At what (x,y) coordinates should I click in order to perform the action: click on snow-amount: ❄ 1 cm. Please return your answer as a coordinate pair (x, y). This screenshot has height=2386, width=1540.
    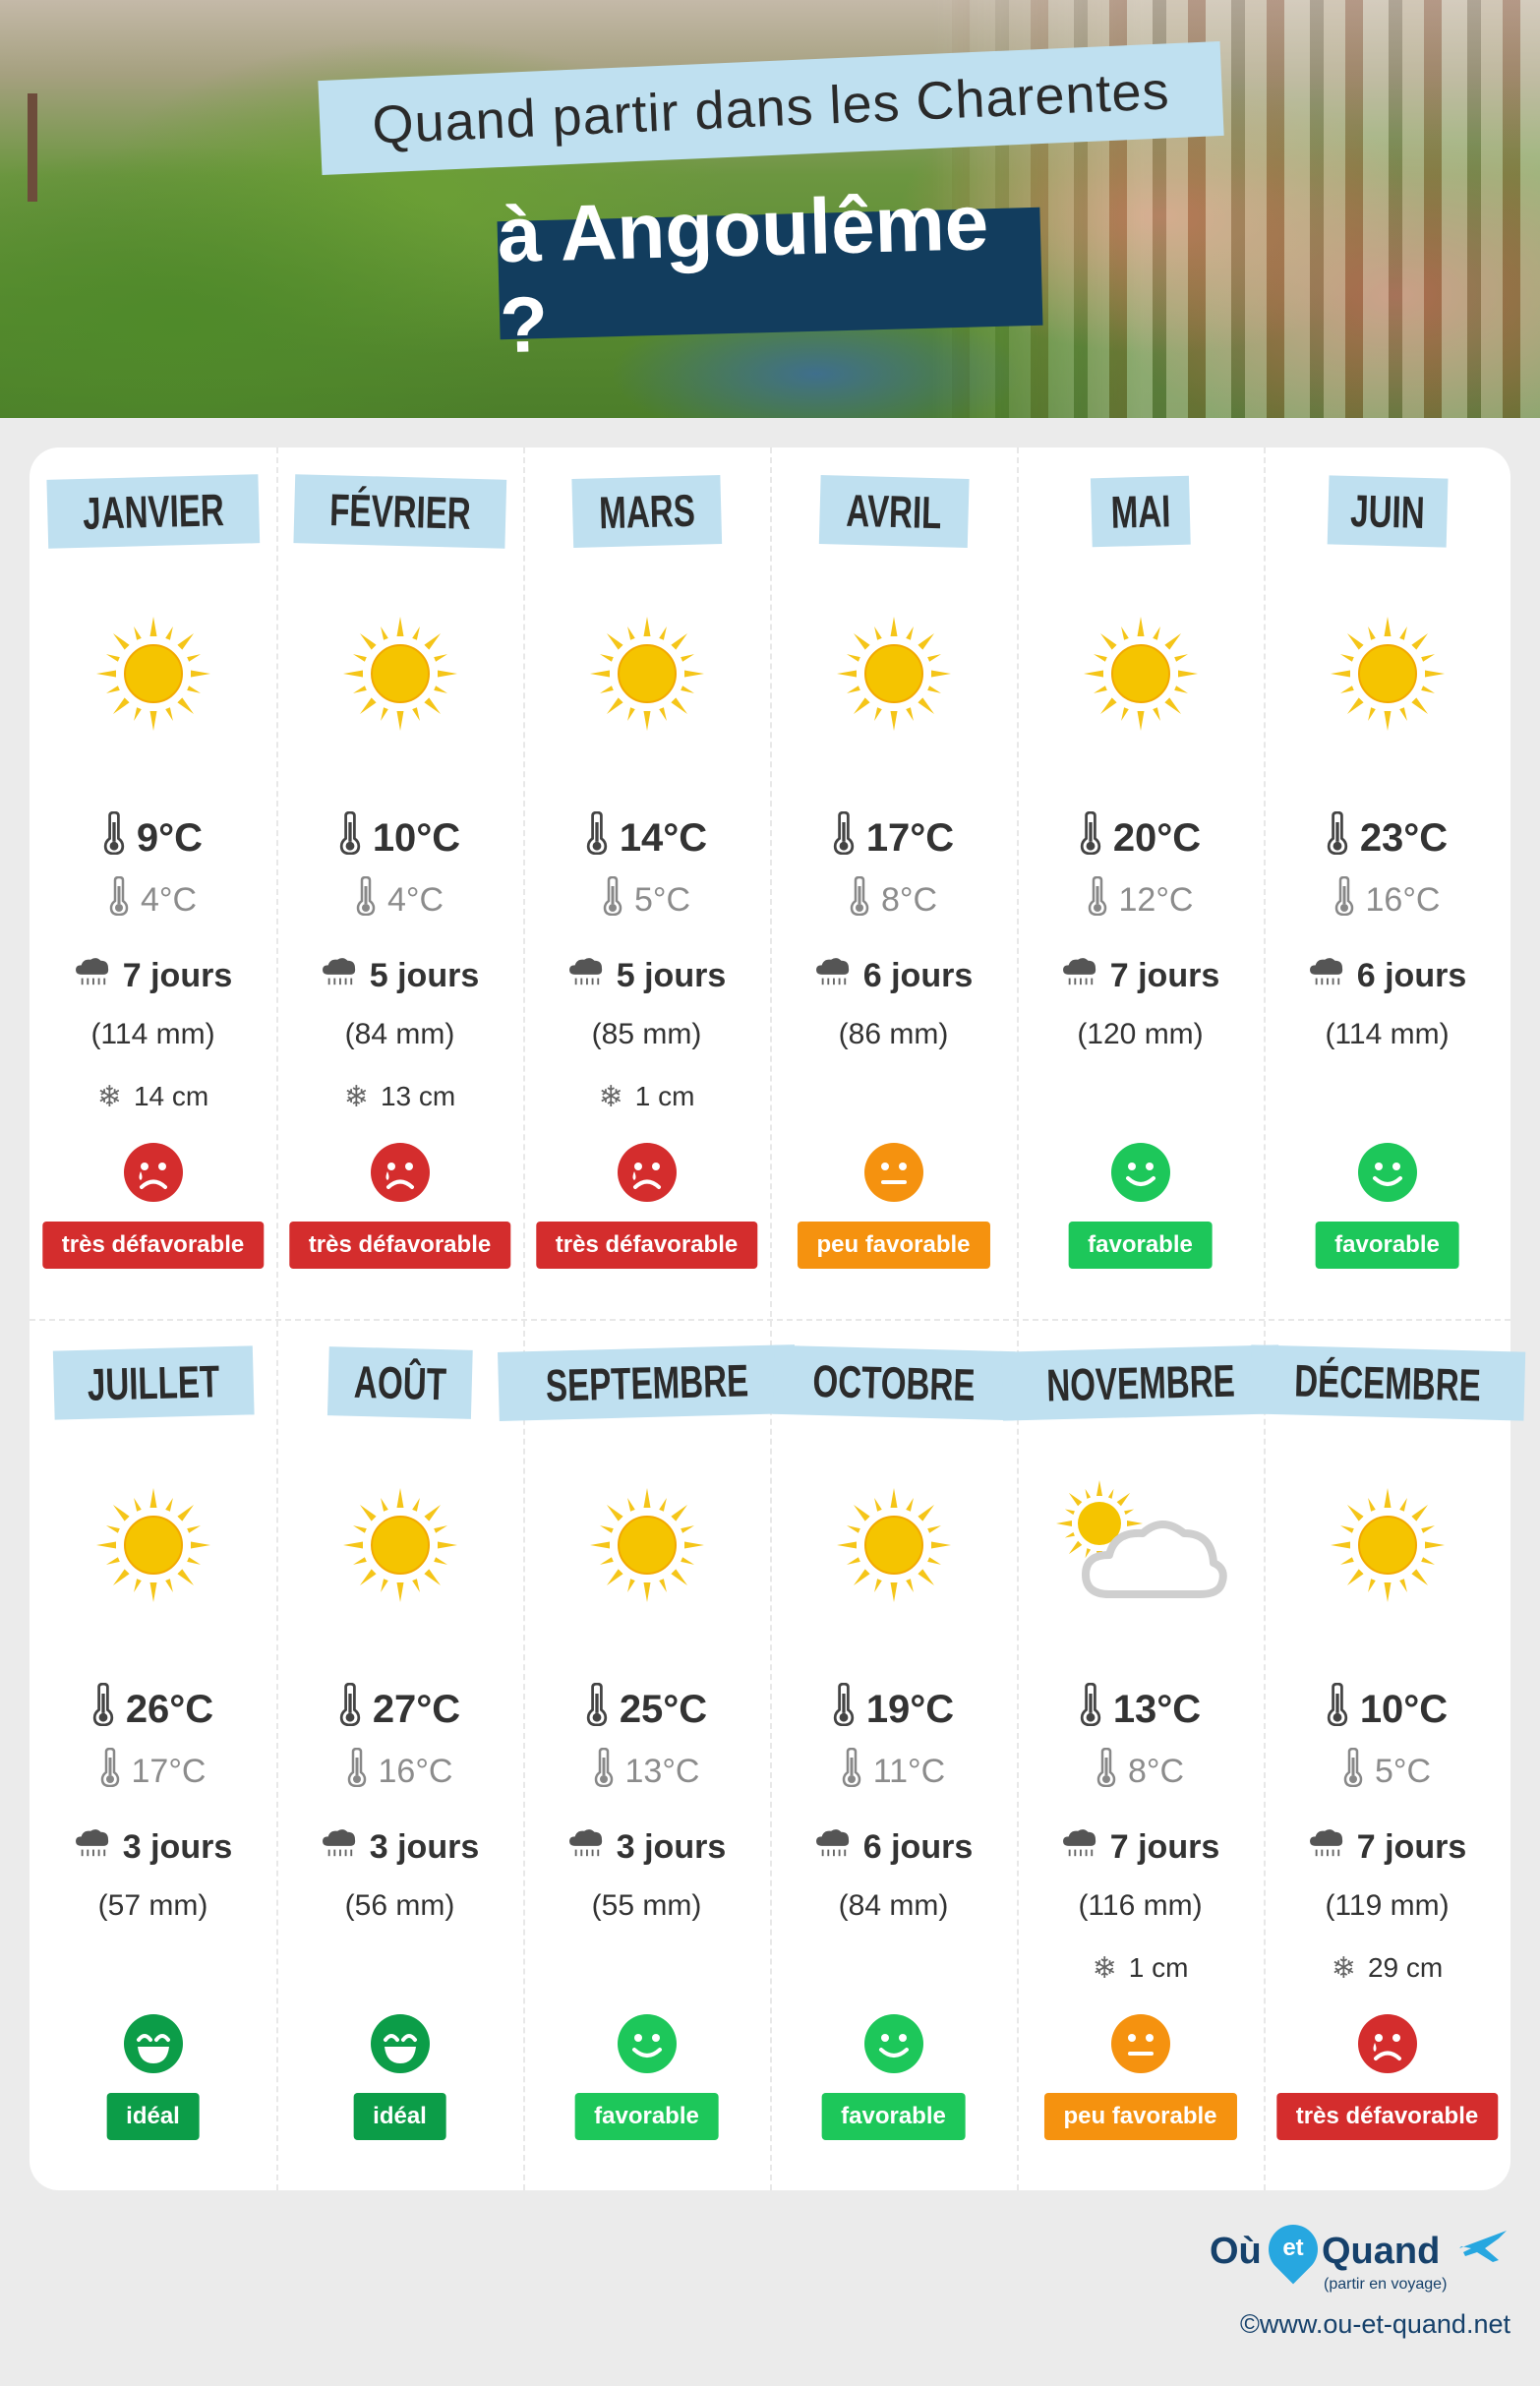
    Looking at the image, I should click on (1140, 1968).